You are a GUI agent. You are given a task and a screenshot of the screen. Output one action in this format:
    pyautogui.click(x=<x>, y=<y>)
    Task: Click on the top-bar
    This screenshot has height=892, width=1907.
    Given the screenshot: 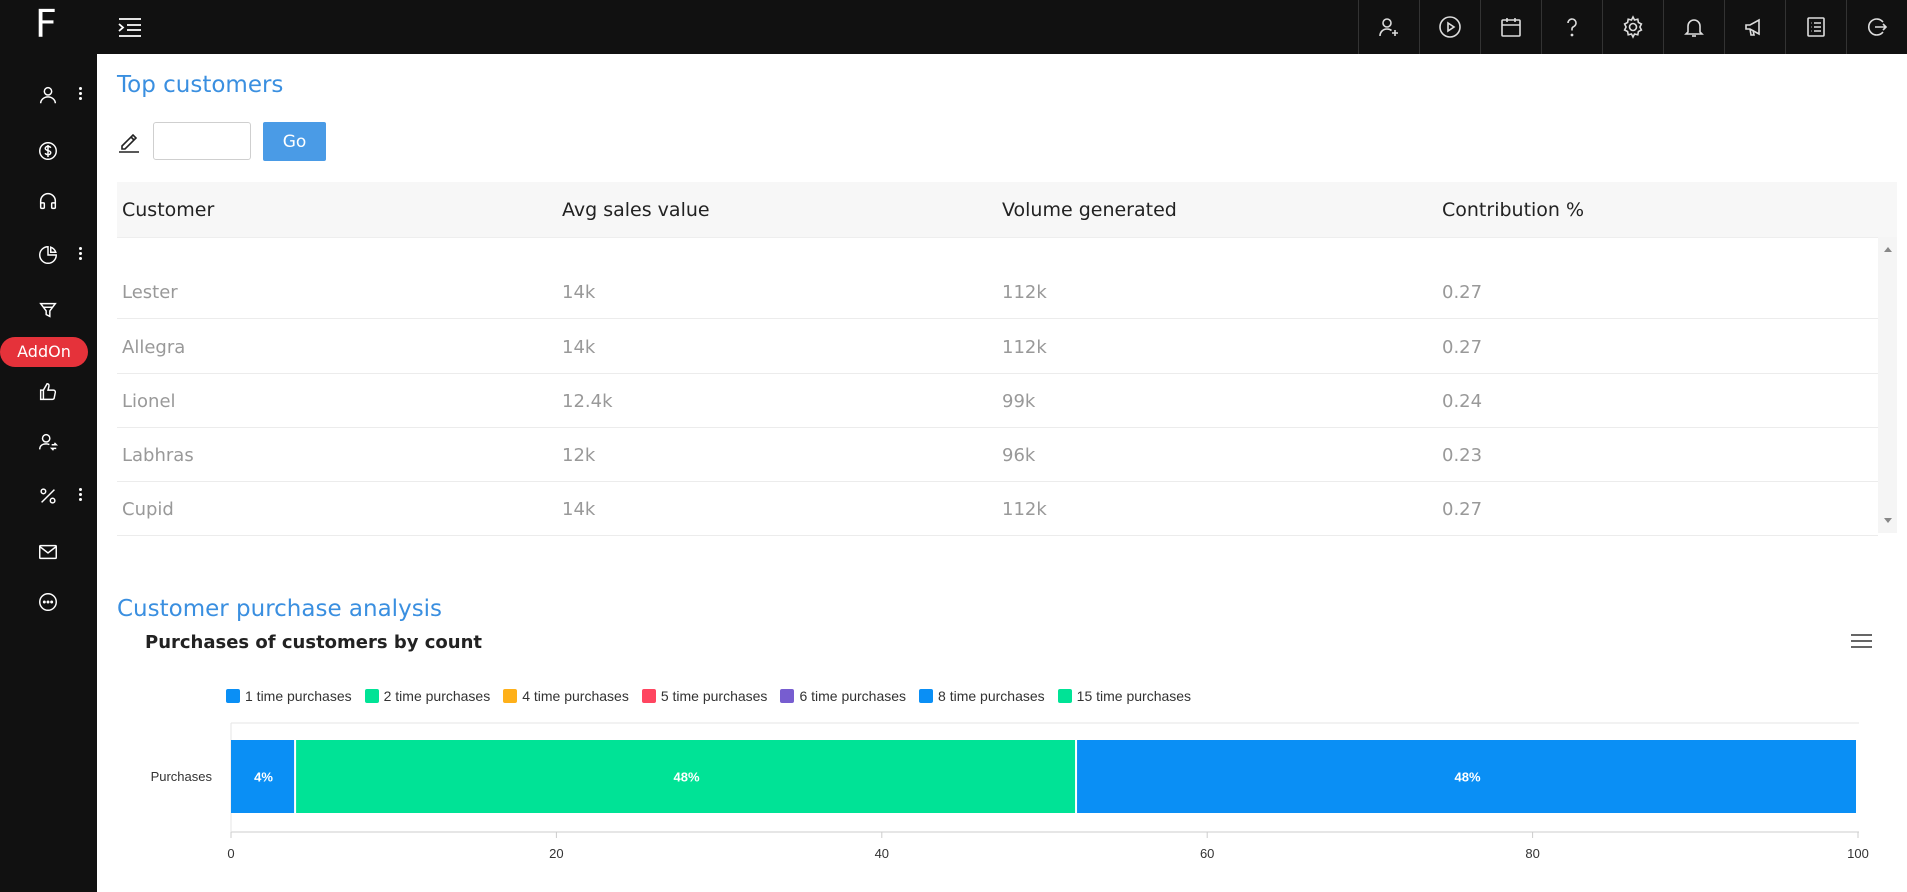 What is the action you would take?
    pyautogui.click(x=1002, y=27)
    